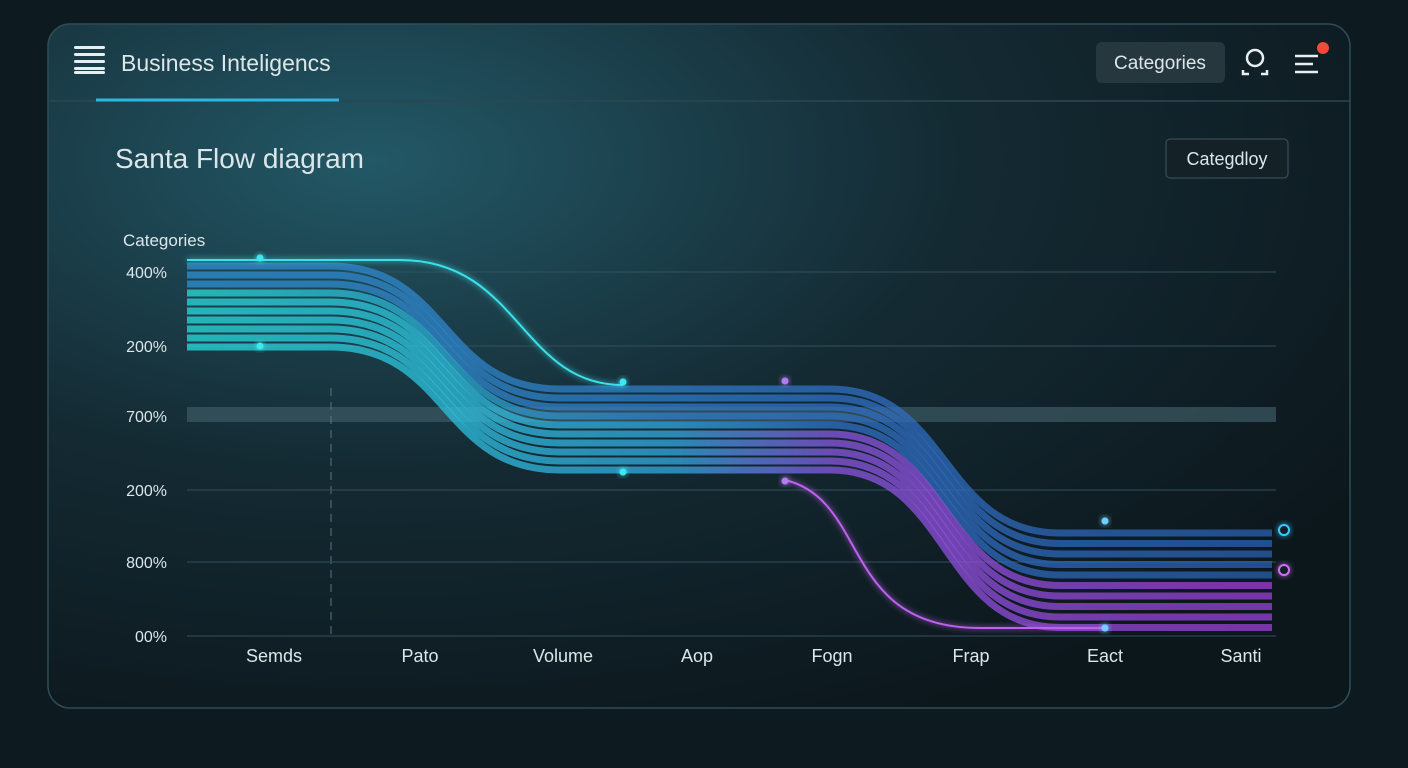 The height and width of the screenshot is (768, 1408). I want to click on categories-button, so click(1160, 62).